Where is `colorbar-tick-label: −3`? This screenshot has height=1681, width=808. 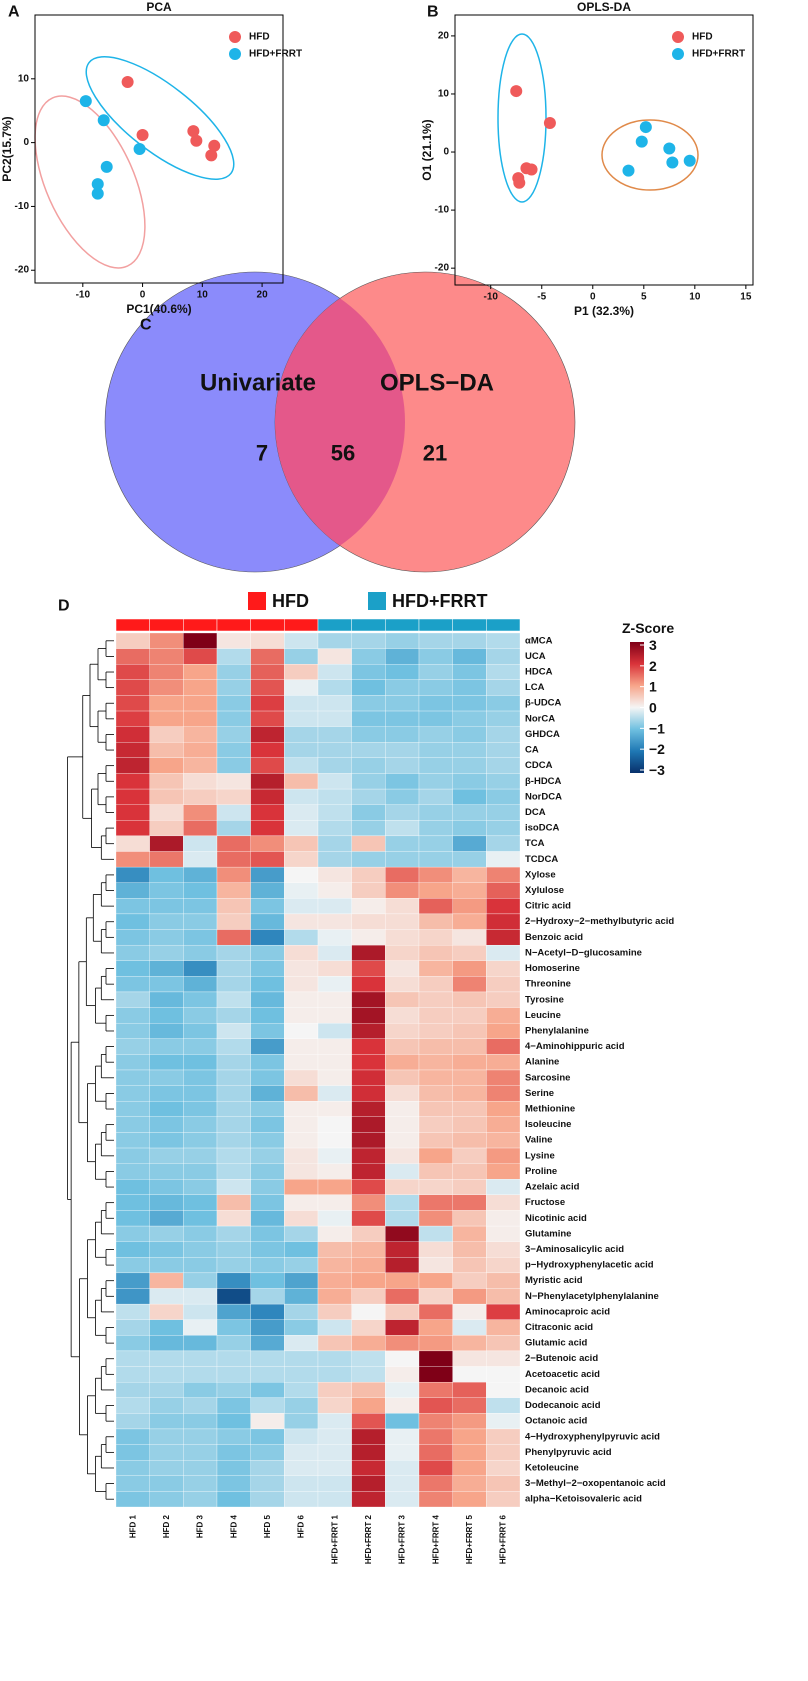
colorbar-tick-label: −3 is located at coordinates (657, 770).